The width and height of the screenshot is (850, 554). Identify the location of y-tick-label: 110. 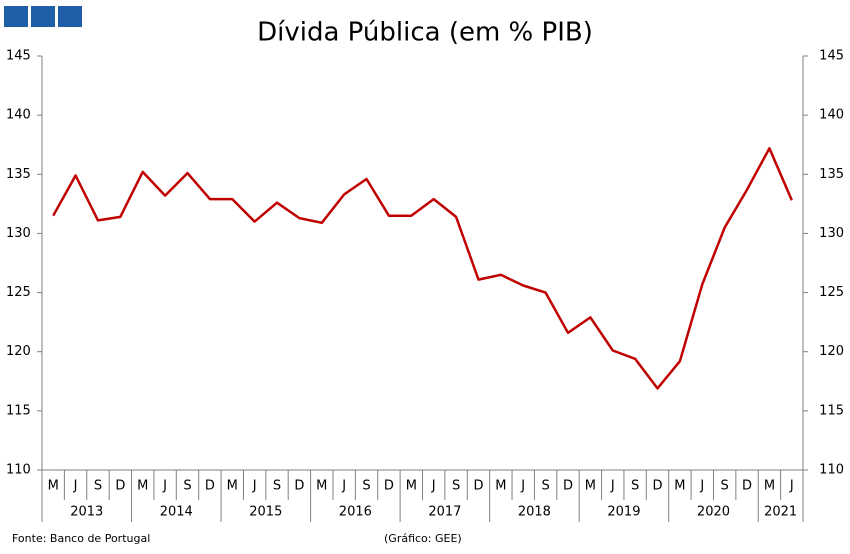
(18, 470).